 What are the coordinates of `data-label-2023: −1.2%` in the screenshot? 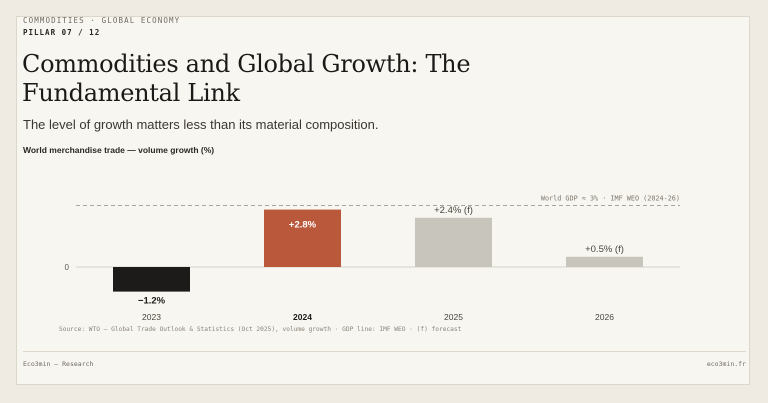 It's located at (152, 301).